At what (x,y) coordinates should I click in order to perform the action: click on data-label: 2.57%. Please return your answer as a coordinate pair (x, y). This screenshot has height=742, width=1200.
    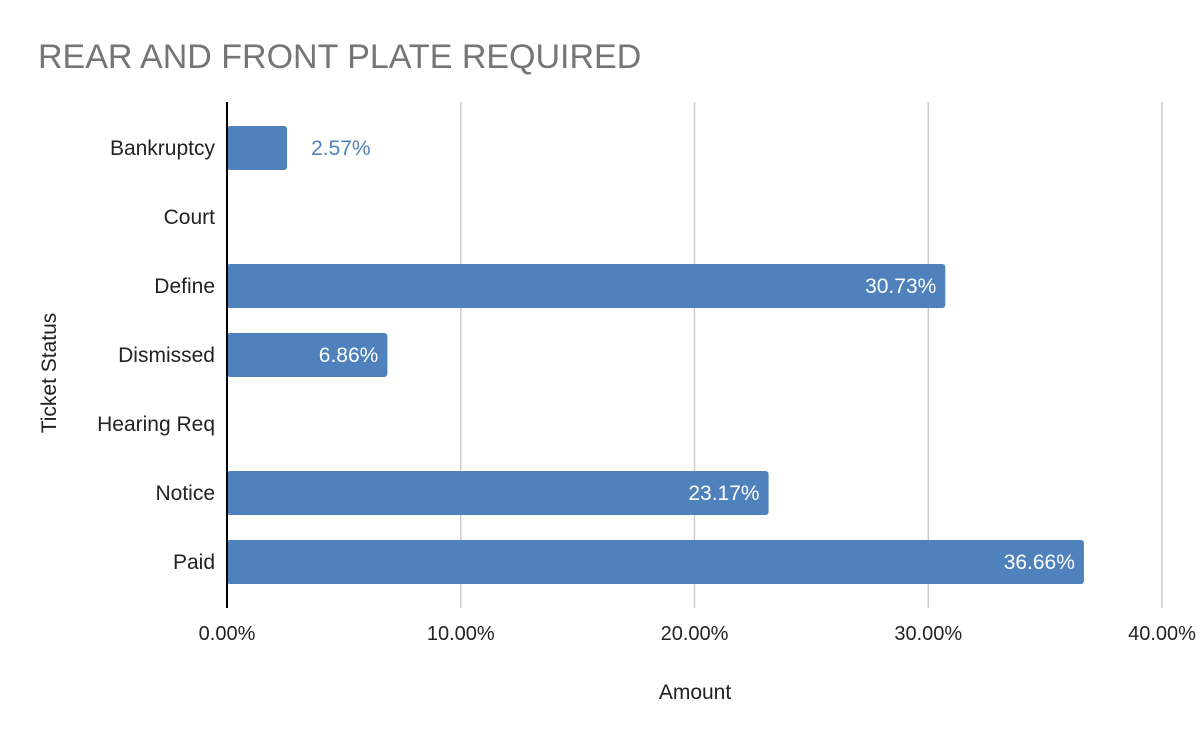
    Looking at the image, I should click on (341, 148).